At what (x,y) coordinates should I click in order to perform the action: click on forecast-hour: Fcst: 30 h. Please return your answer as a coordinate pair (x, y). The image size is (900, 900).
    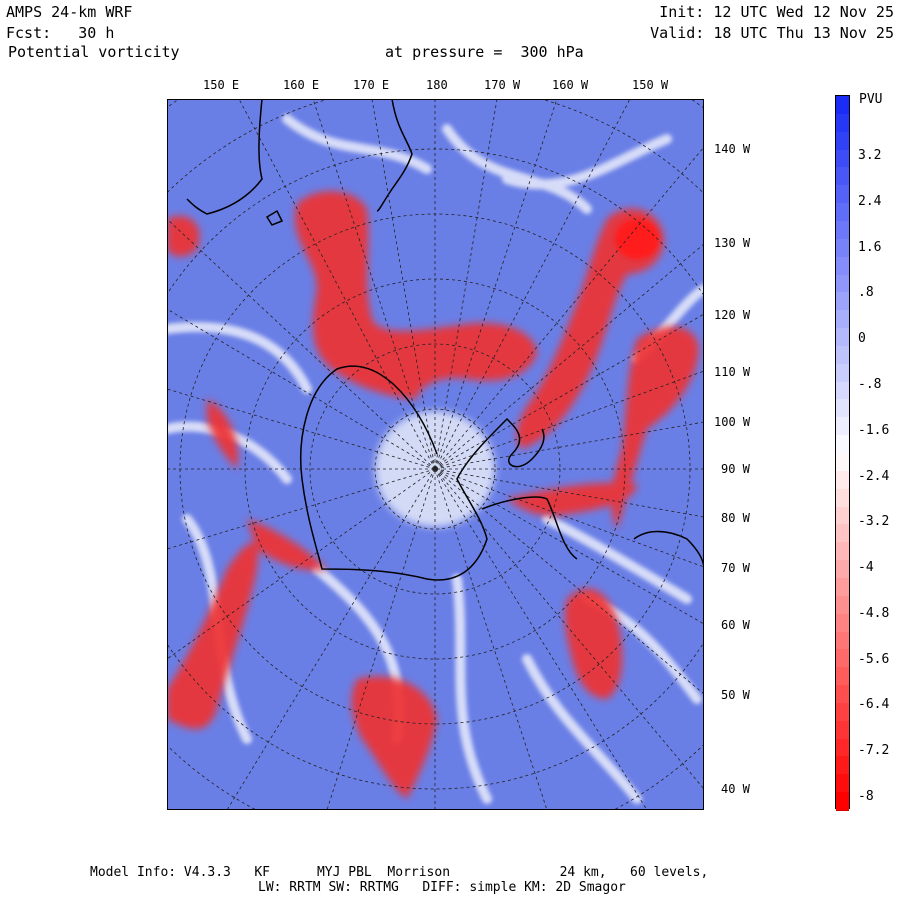
    Looking at the image, I should click on (60, 33).